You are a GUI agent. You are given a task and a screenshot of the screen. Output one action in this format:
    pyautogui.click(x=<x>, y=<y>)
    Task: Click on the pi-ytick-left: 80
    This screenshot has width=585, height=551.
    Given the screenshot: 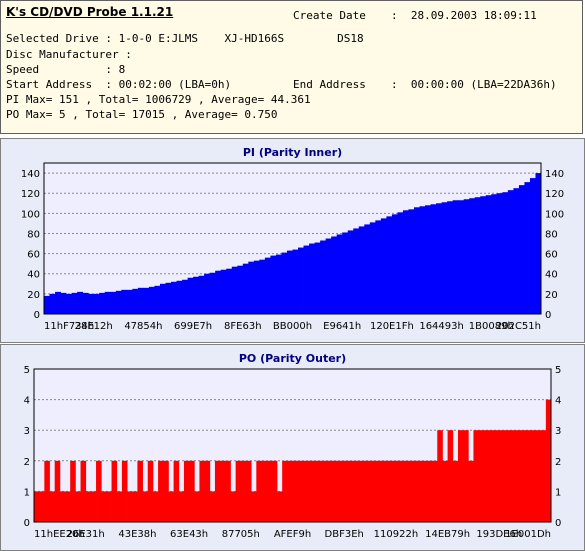 What is the action you would take?
    pyautogui.click(x=33, y=234)
    